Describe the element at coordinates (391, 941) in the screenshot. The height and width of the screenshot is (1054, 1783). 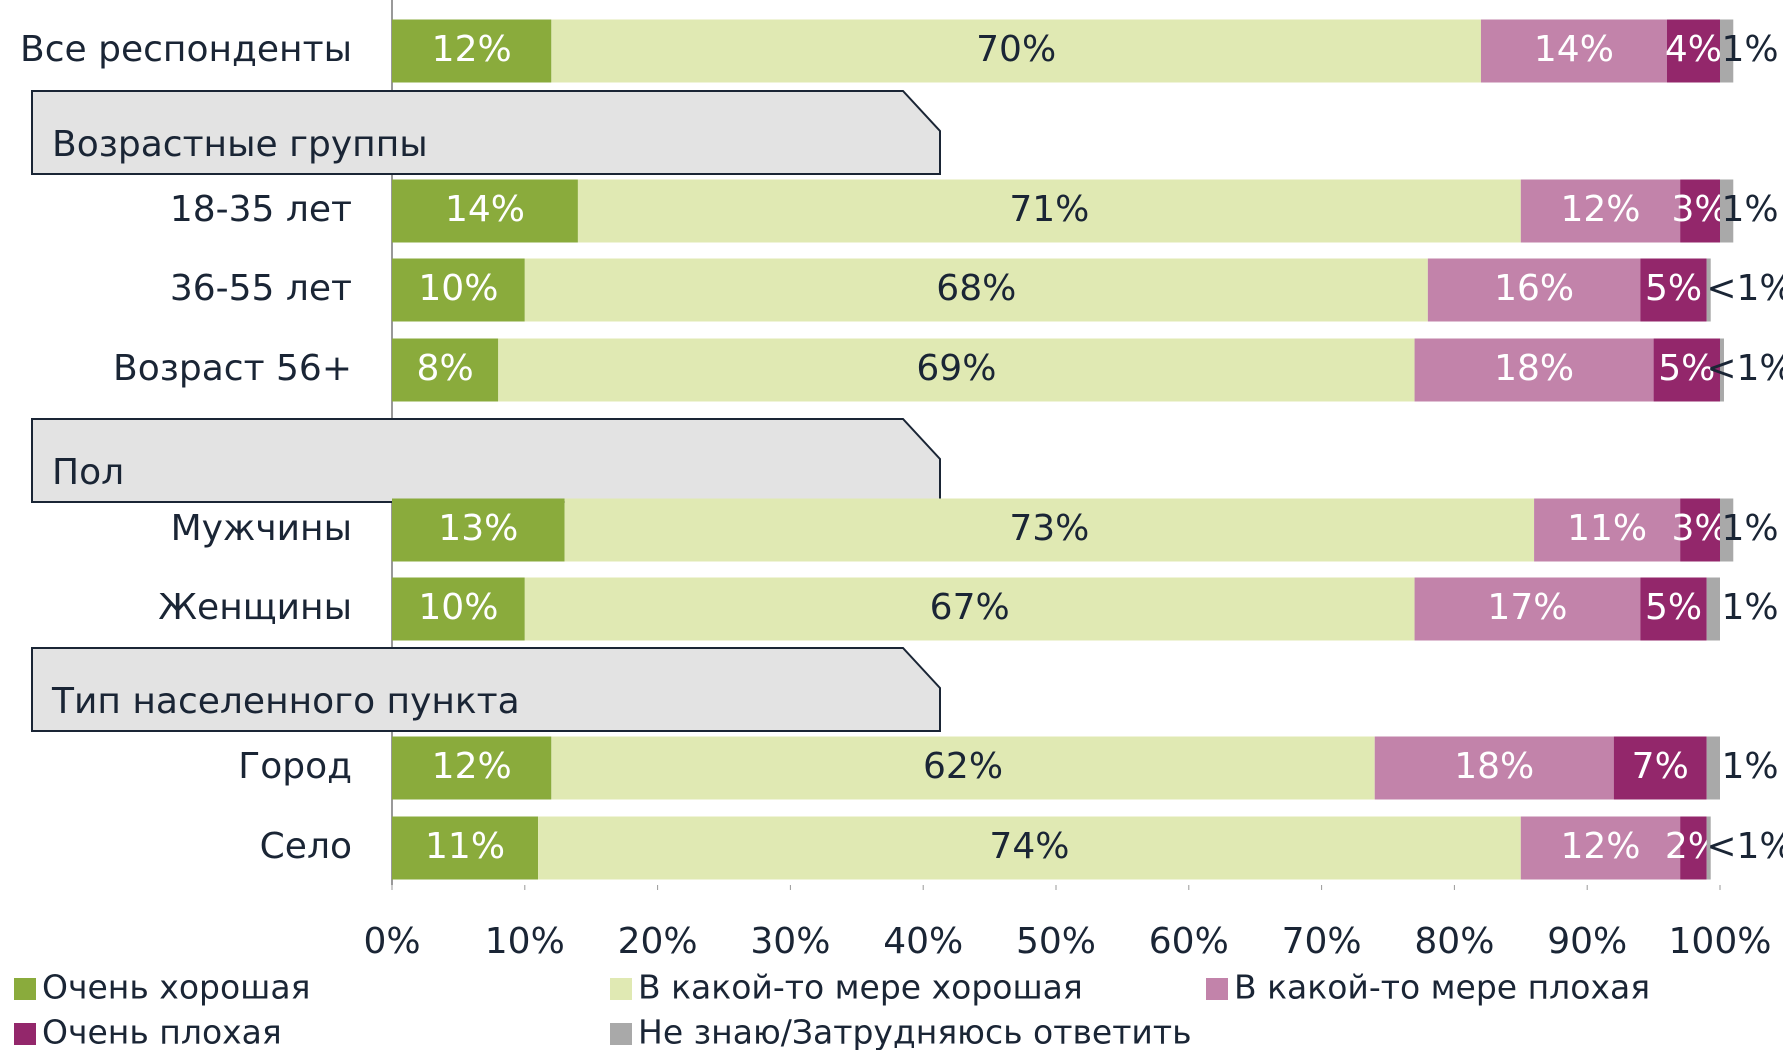
I see `x-tick-label: 0%` at that location.